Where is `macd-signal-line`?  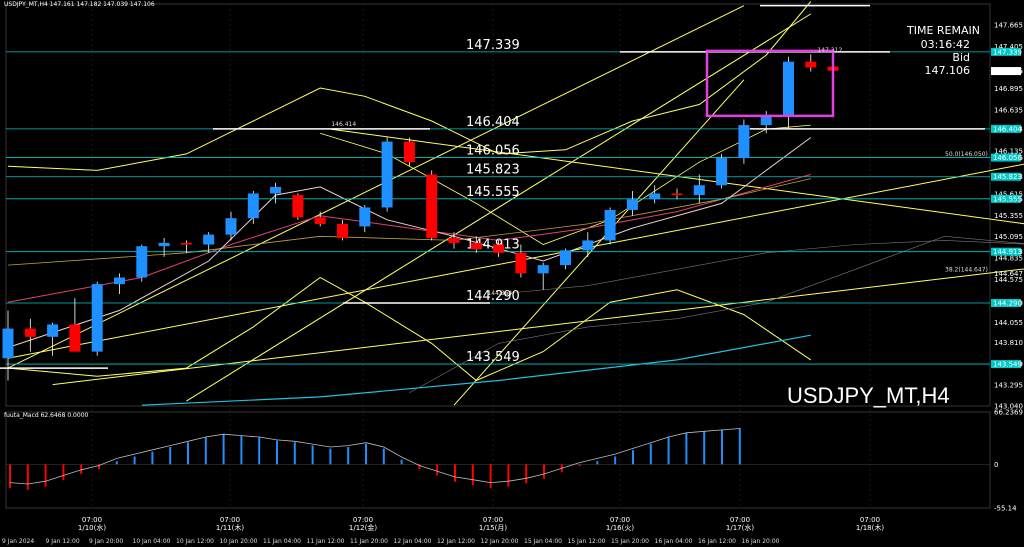 macd-signal-line is located at coordinates (374, 456).